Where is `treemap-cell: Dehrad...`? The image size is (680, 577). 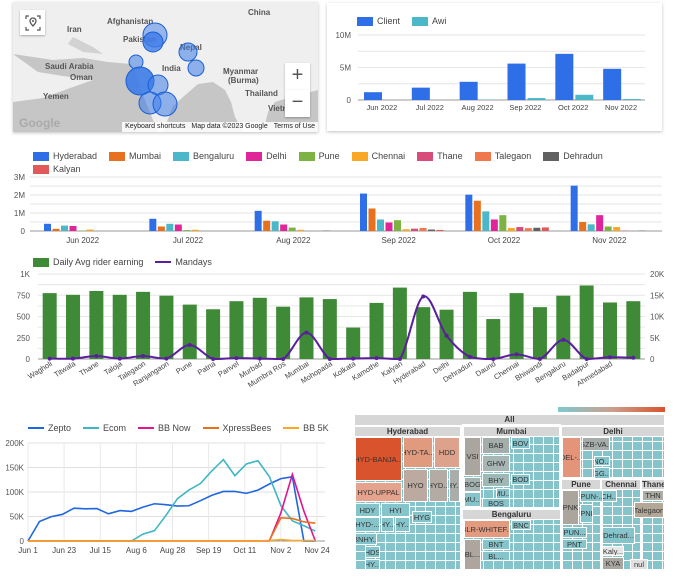 treemap-cell: Dehrad... is located at coordinates (618, 535).